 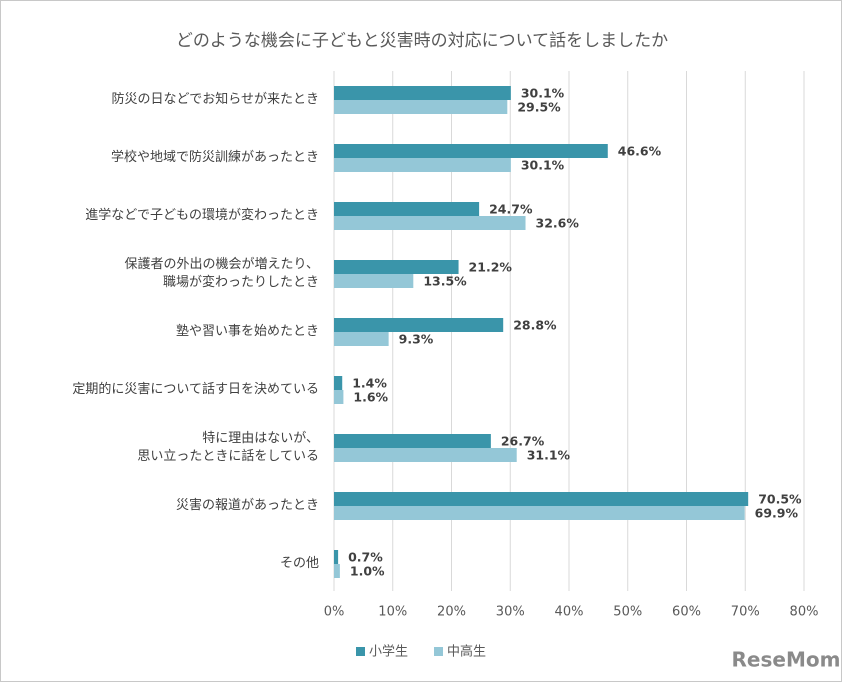 What do you see at coordinates (367, 571) in the screenshot?
I see `value-label: 1.0%` at bounding box center [367, 571].